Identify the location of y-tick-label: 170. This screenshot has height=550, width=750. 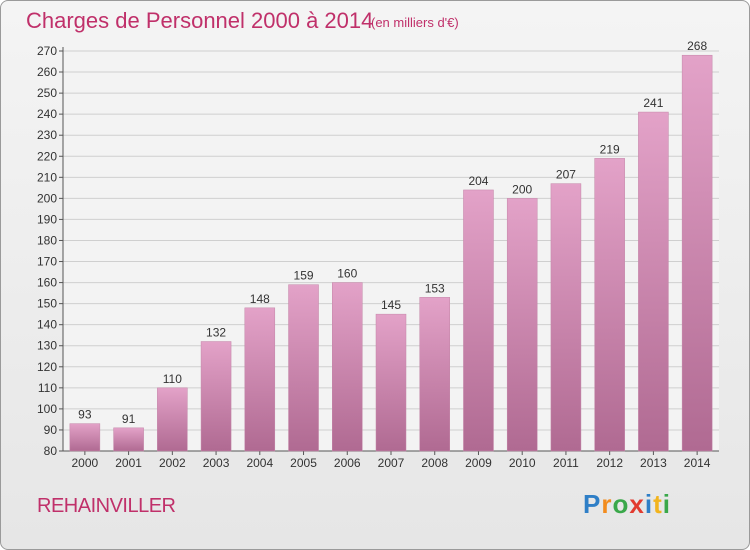
(47, 262).